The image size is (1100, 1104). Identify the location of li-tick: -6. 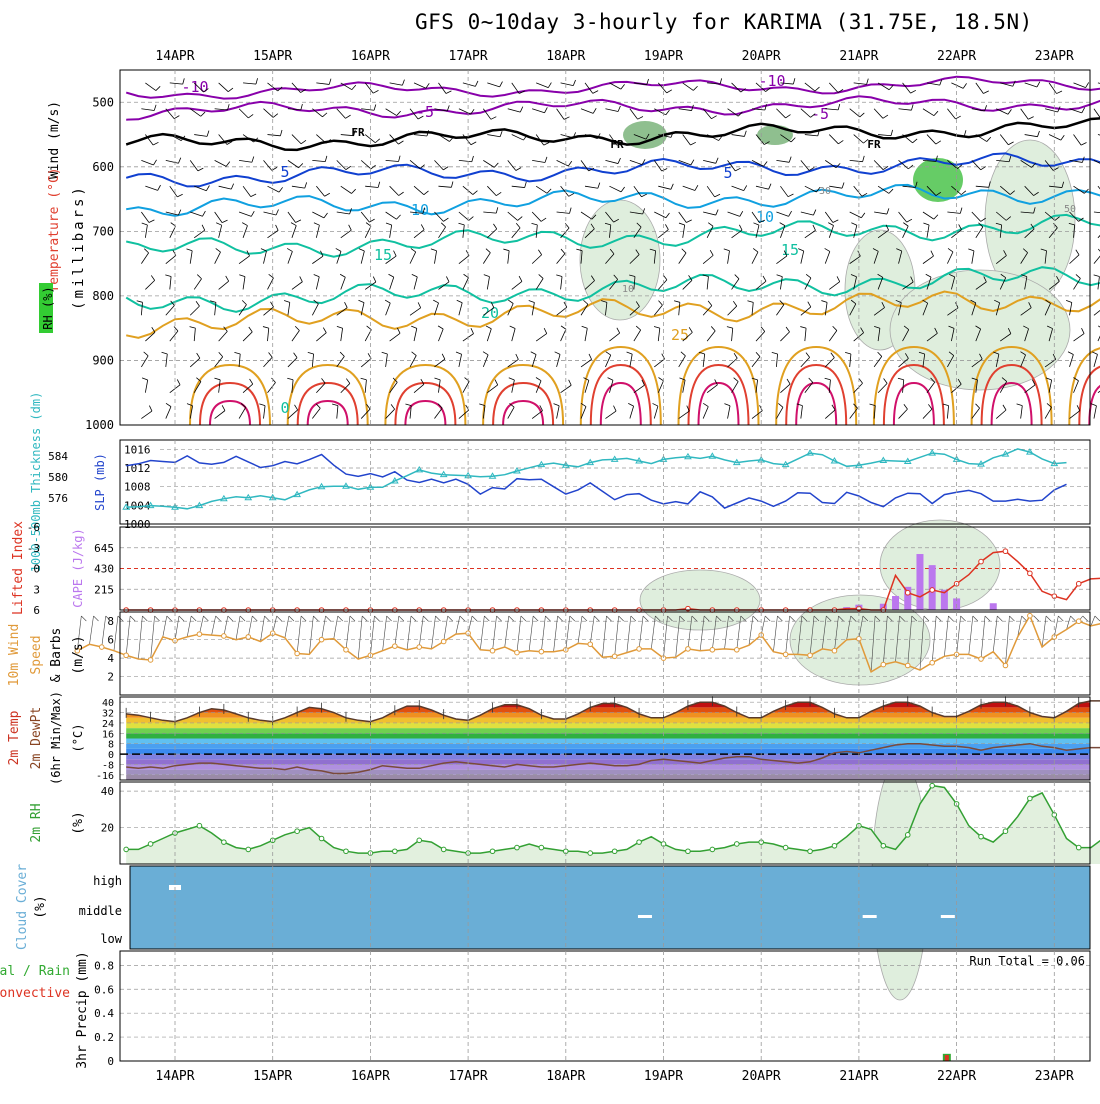
(33, 527).